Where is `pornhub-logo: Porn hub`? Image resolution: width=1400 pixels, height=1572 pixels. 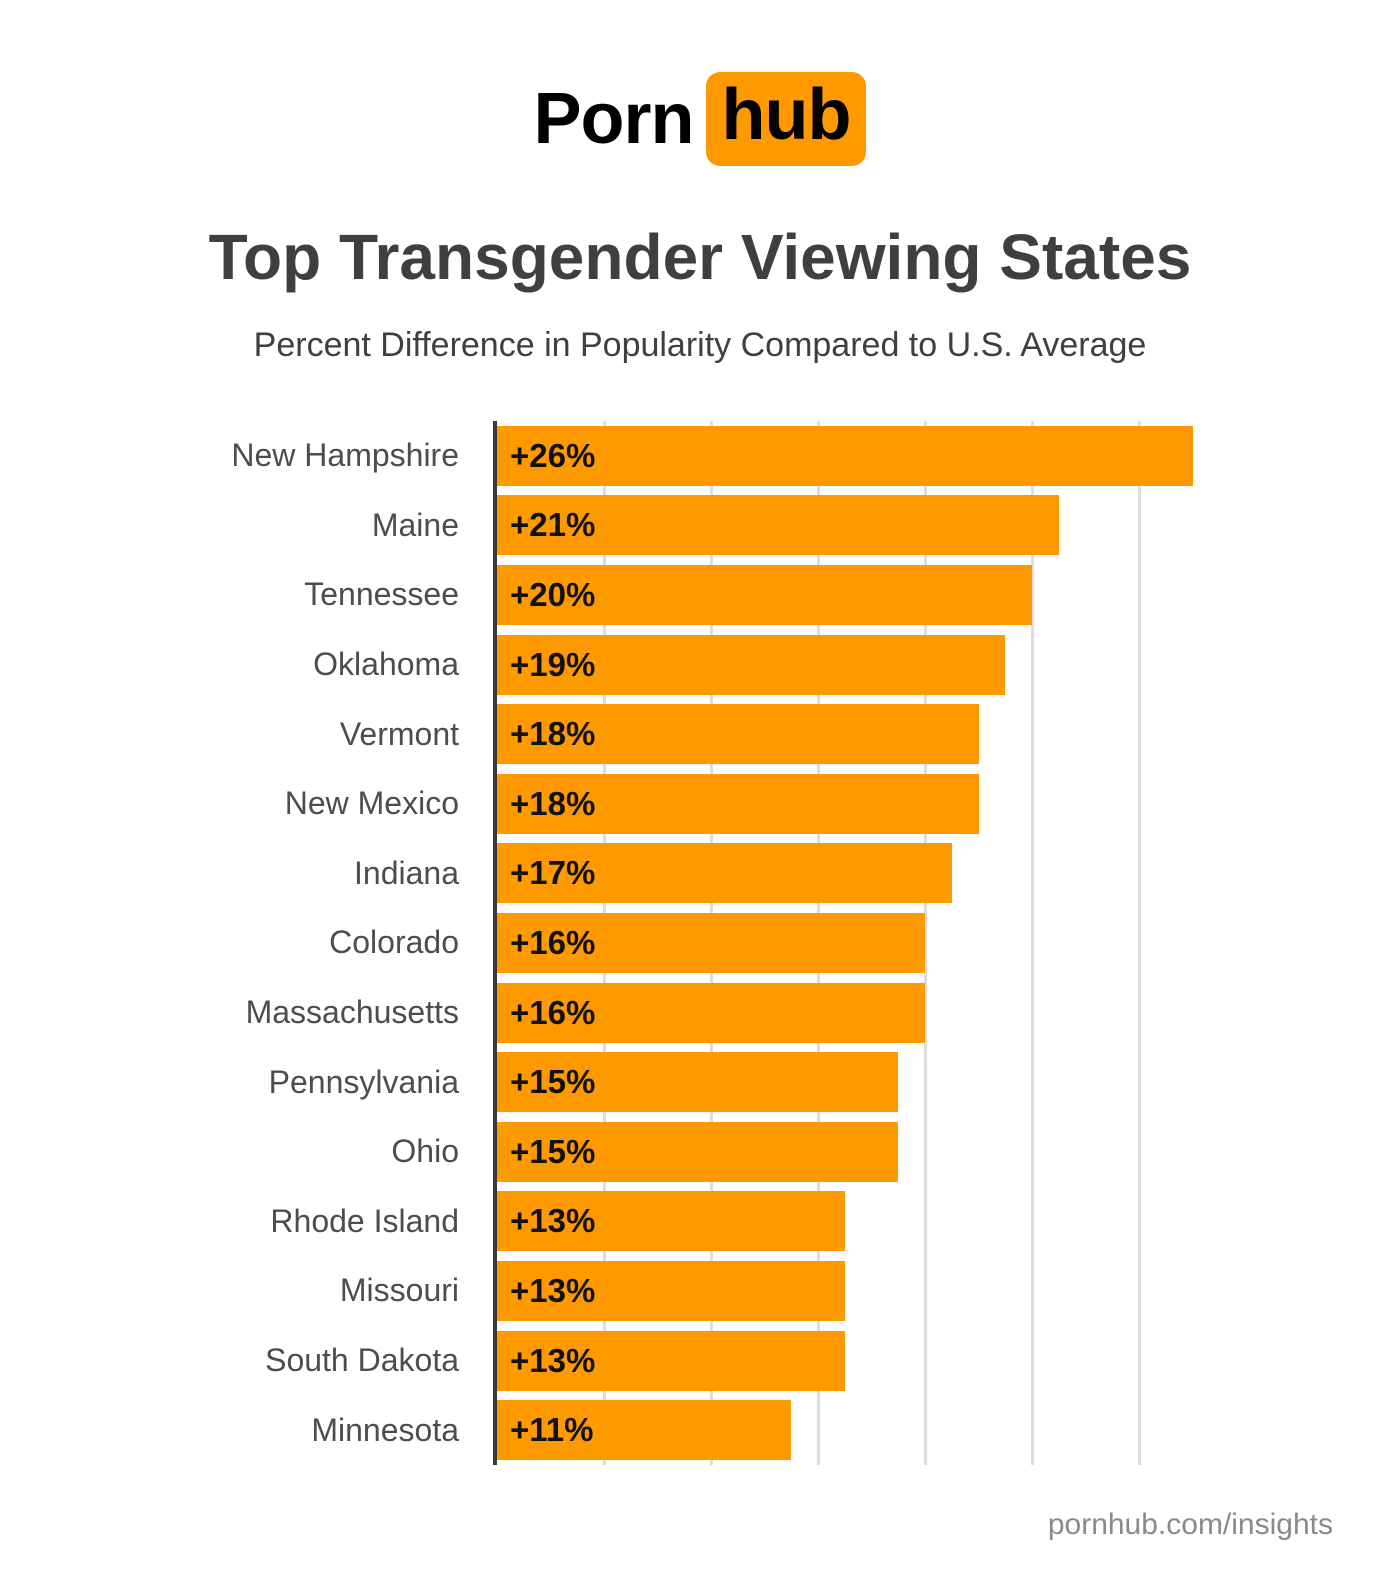 pornhub-logo: Porn hub is located at coordinates (700, 119).